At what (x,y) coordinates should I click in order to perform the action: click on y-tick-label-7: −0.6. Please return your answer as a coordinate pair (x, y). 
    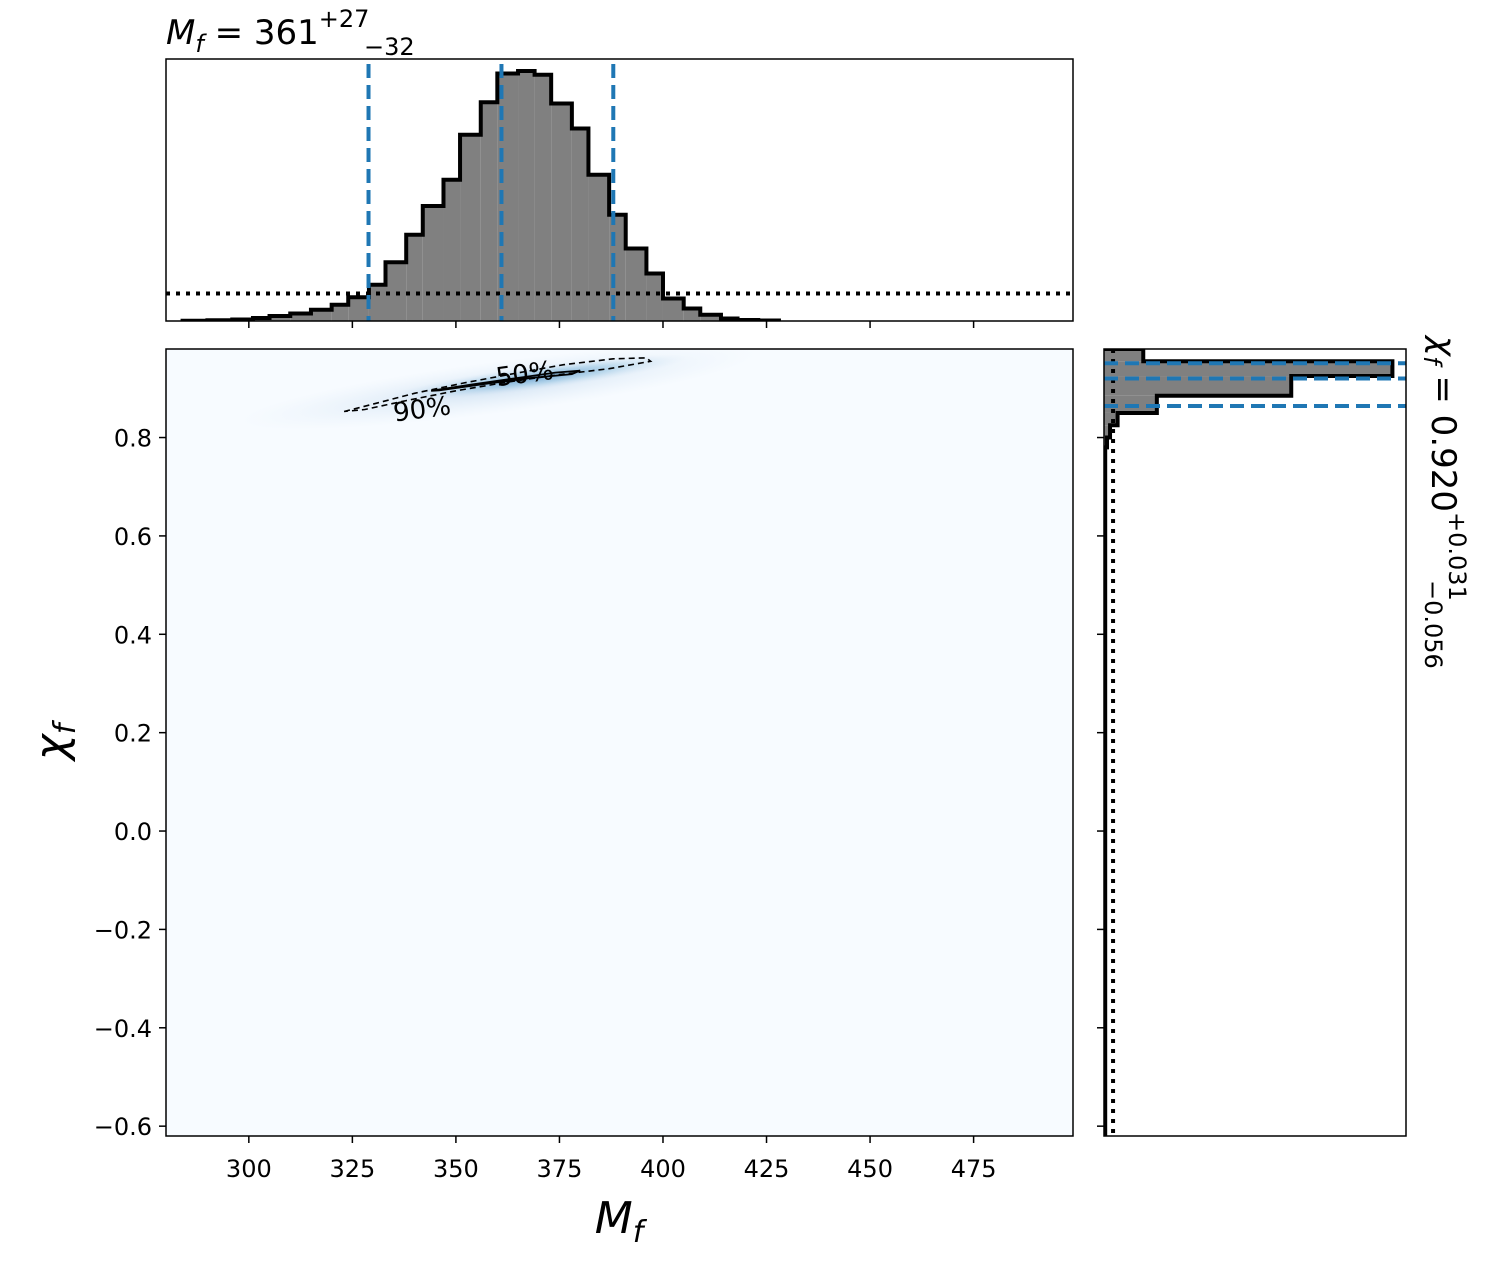
    Looking at the image, I should click on (123, 1127).